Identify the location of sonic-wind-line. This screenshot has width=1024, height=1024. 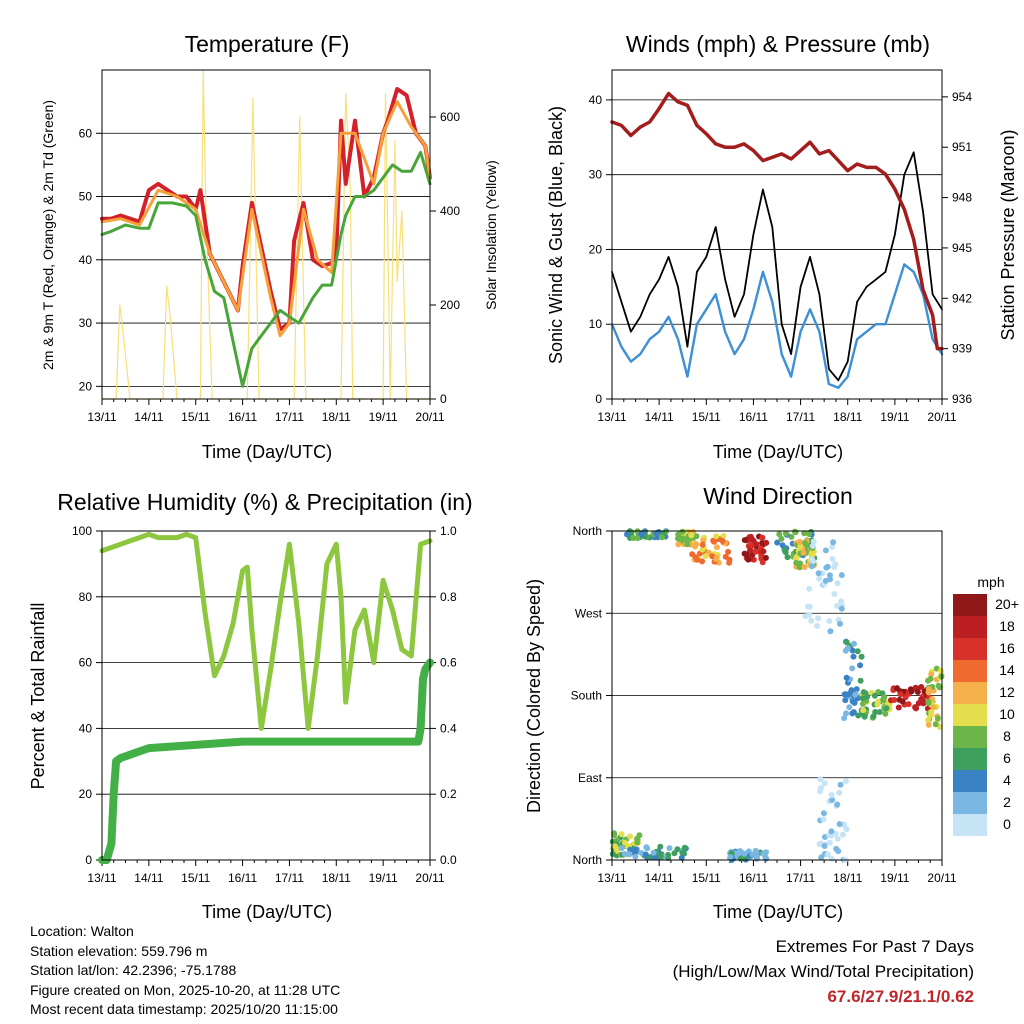
(777, 326).